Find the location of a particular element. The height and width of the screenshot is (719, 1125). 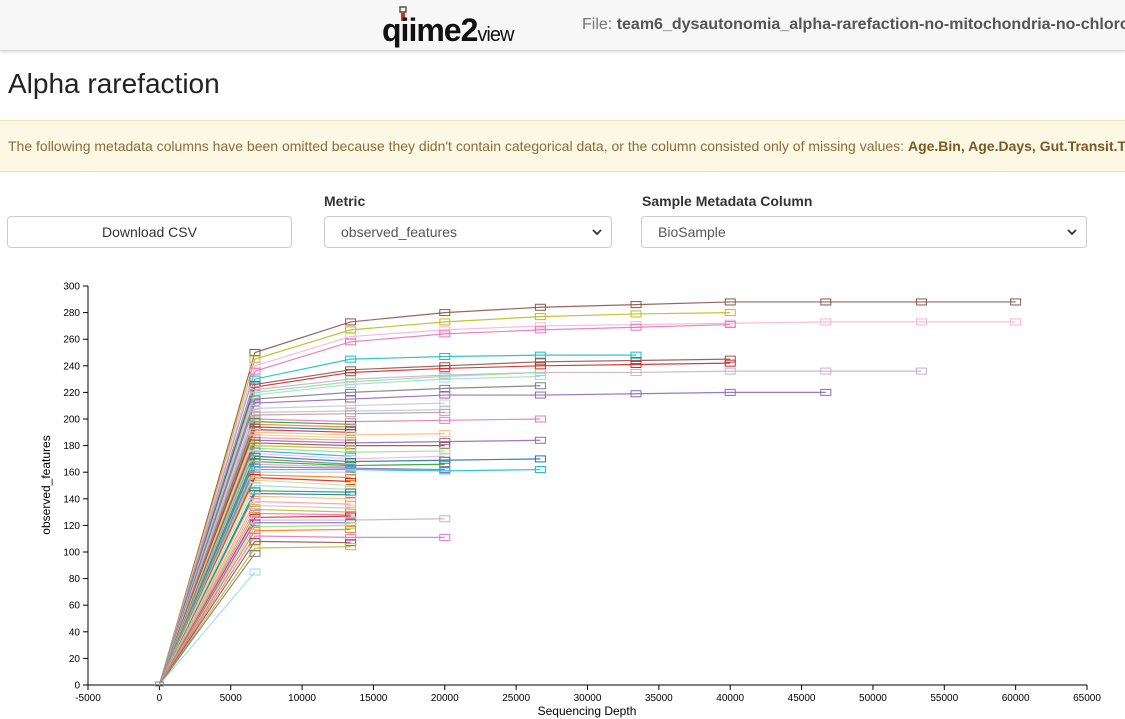

download-csv-button: Download CSV is located at coordinates (149, 232).